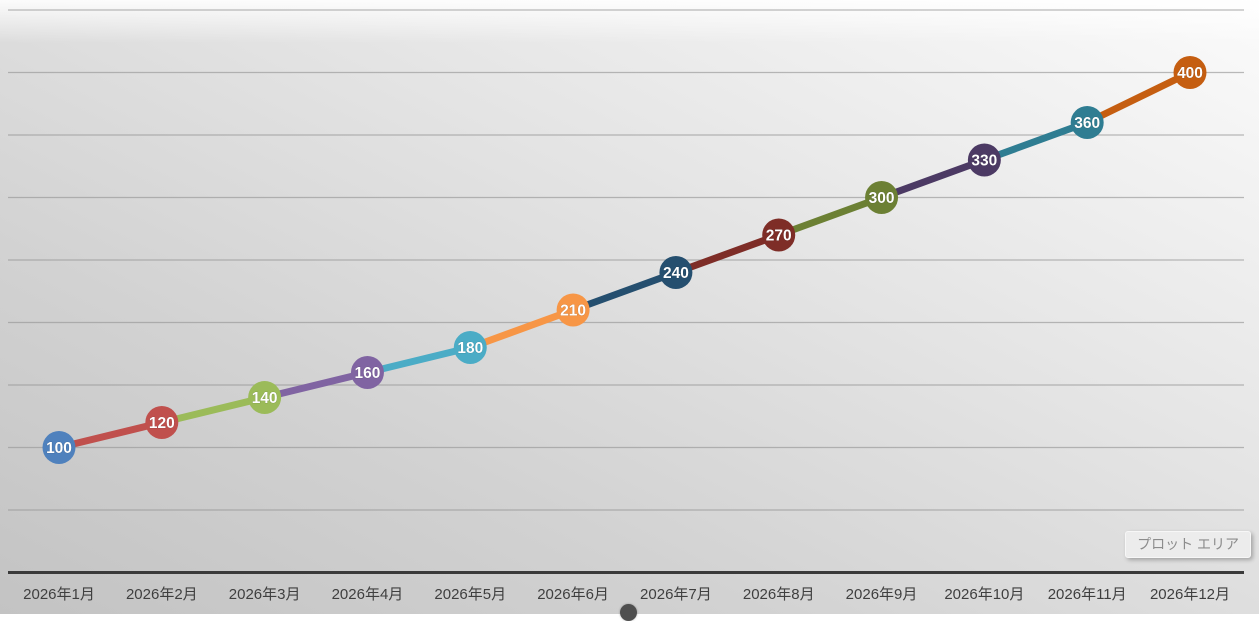 This screenshot has height=621, width=1259. I want to click on data-label: 400, so click(1190, 73).